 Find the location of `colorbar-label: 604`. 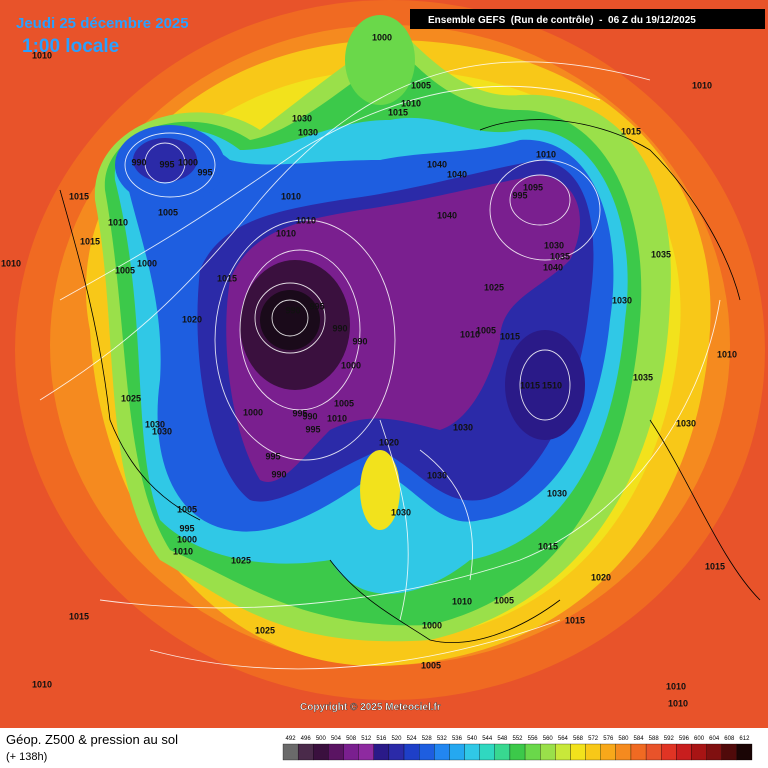

colorbar-label: 604 is located at coordinates (714, 739).